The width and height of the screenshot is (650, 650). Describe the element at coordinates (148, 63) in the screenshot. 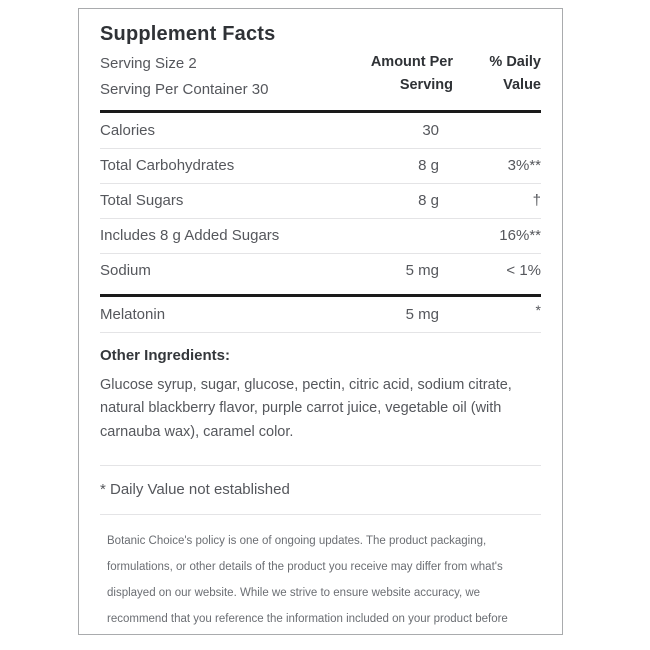

I see `serving-size: Serving Size 2` at that location.